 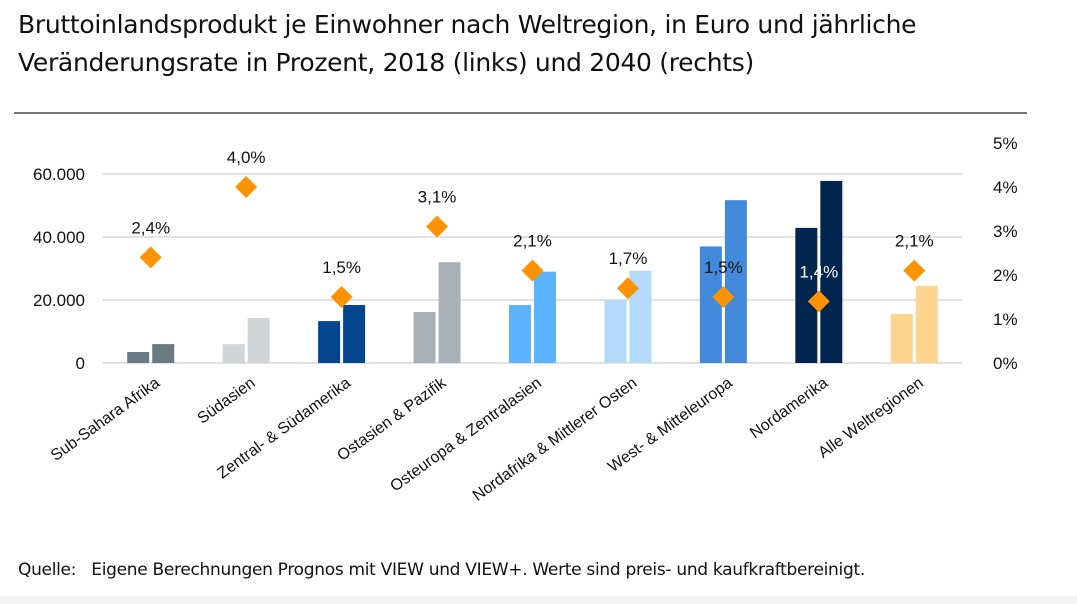 What do you see at coordinates (789, 408) in the screenshot?
I see `x-tick-label: Nordamerika` at bounding box center [789, 408].